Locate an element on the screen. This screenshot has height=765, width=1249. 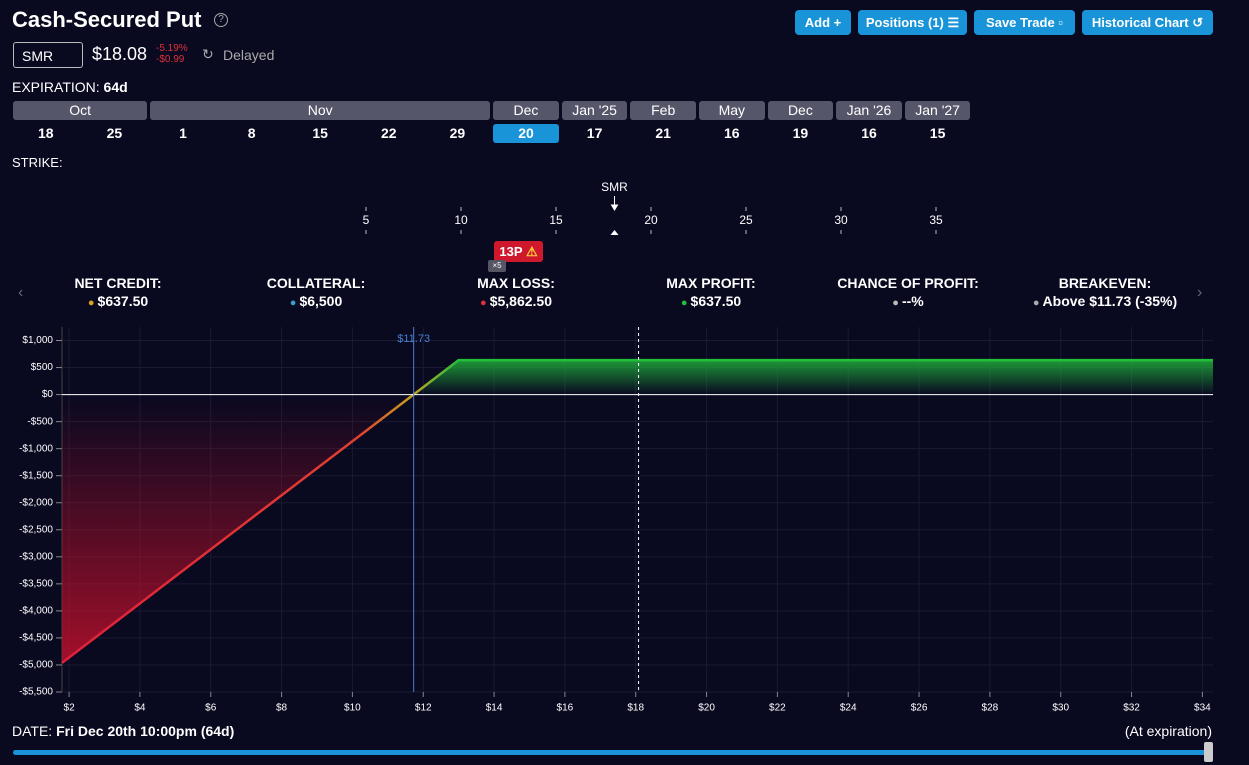
prev-arrow: ‹ is located at coordinates (21, 292).